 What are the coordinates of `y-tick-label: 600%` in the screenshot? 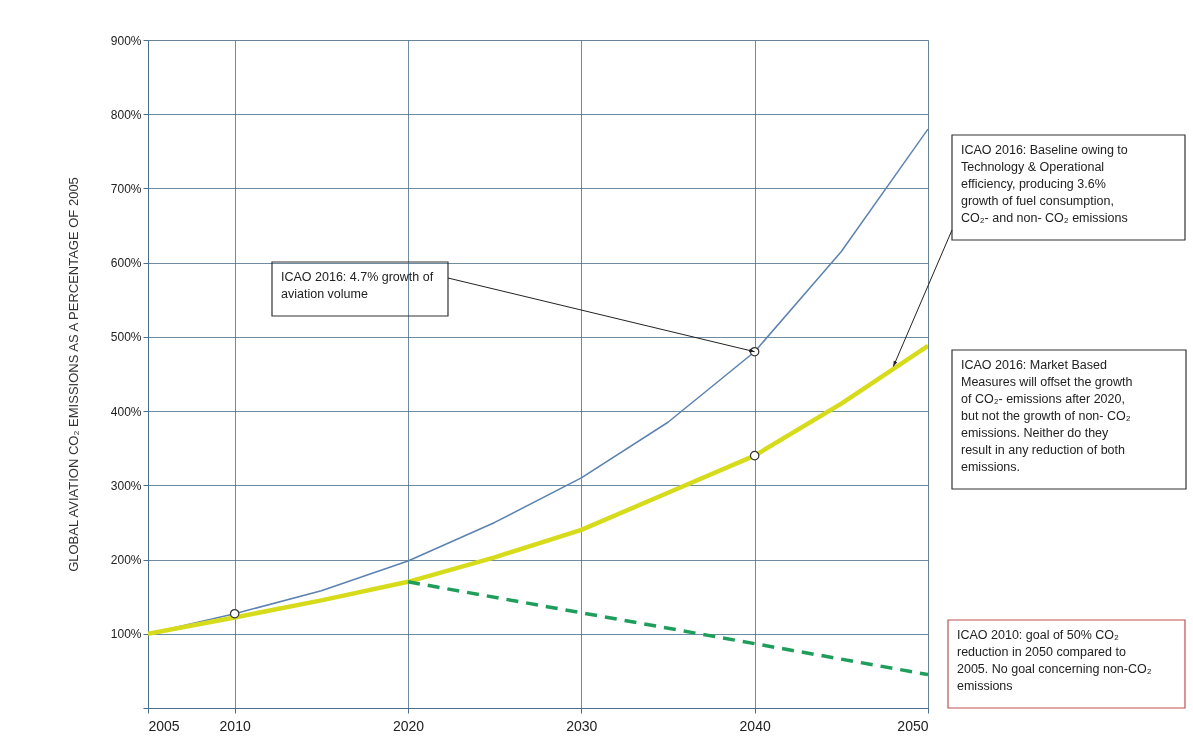 It's located at (126, 263).